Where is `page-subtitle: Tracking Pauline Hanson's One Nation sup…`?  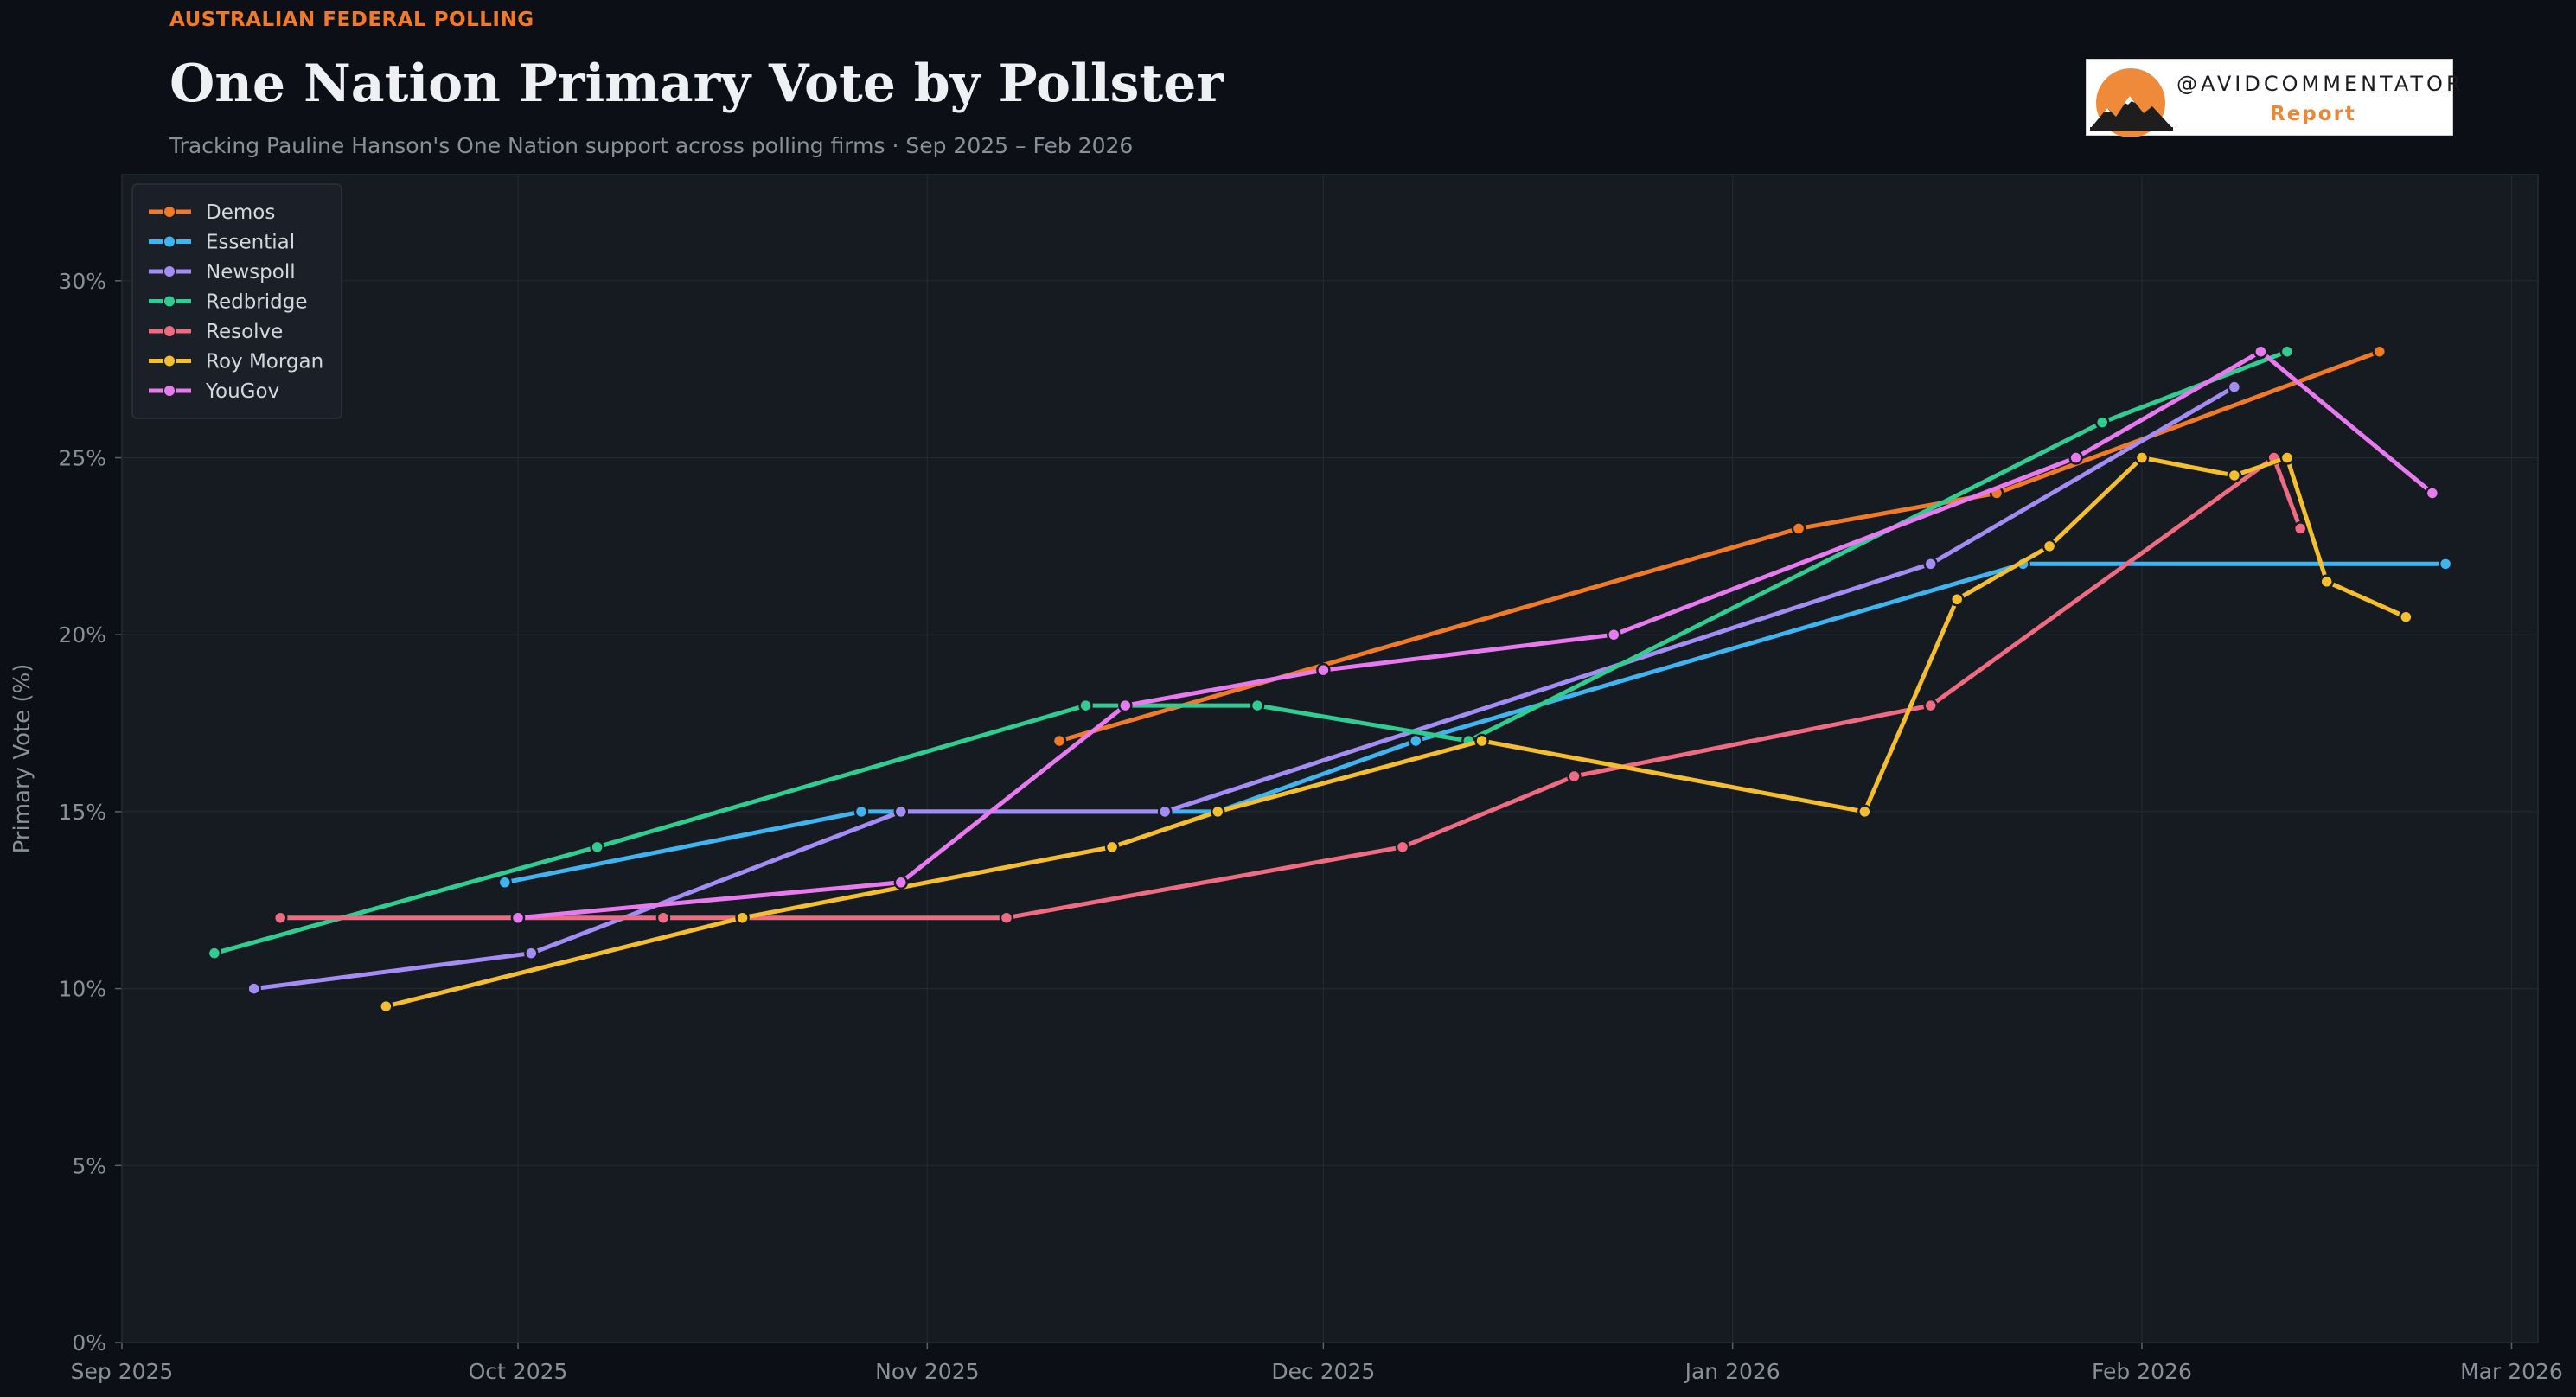 page-subtitle: Tracking Pauline Hanson's One Nation sup… is located at coordinates (652, 146).